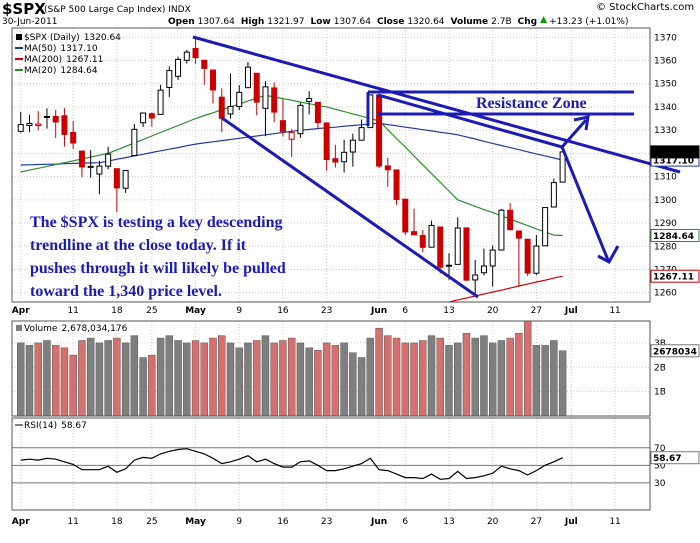 Image resolution: width=700 pixels, height=543 pixels. Describe the element at coordinates (94, 329) in the screenshot. I see `legend-value: 2,678,034,176` at that location.